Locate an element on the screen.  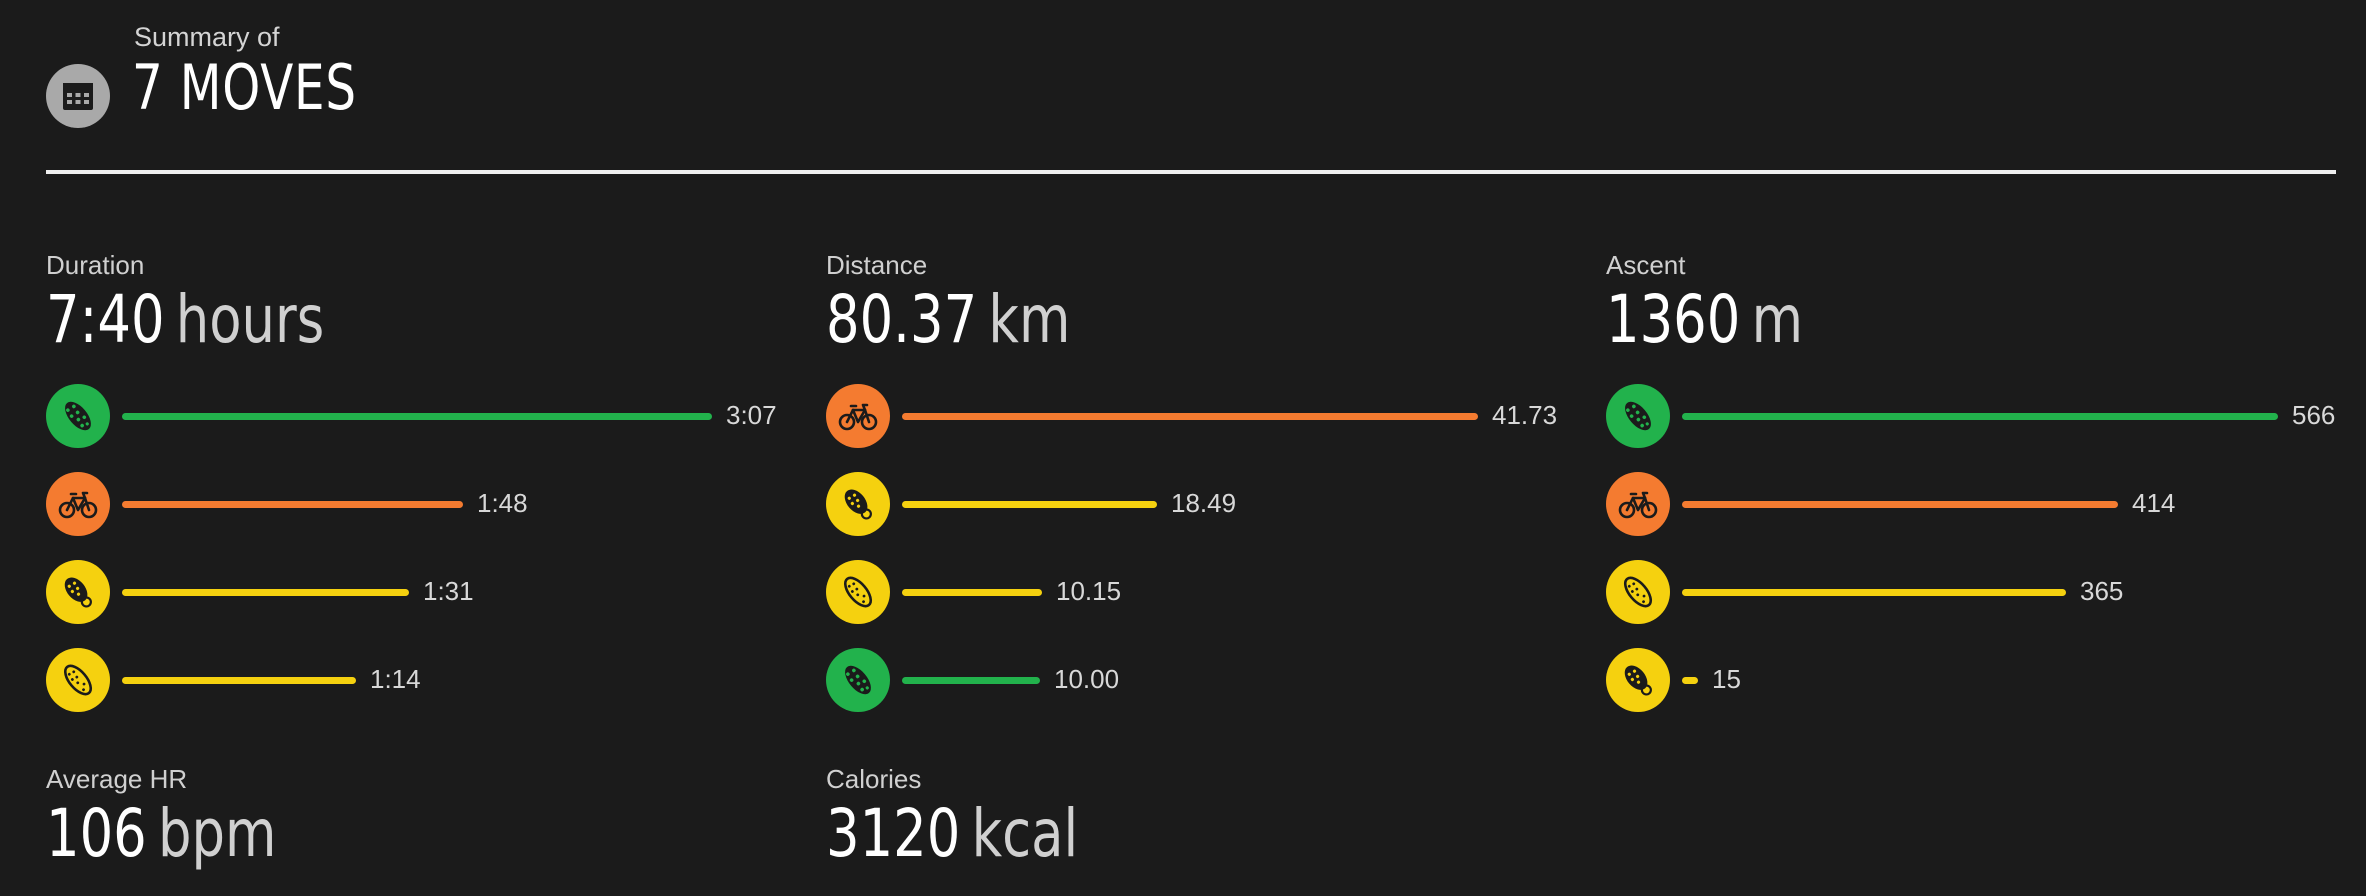
sport-value: 566 is located at coordinates (2314, 415).